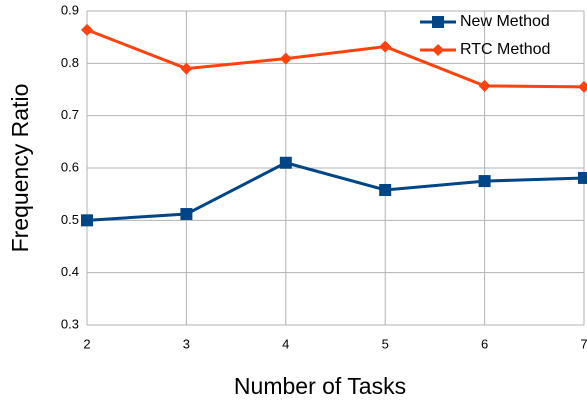  Describe the element at coordinates (20, 168) in the screenshot. I see `y-axis-label: Frequency Ratio` at that location.